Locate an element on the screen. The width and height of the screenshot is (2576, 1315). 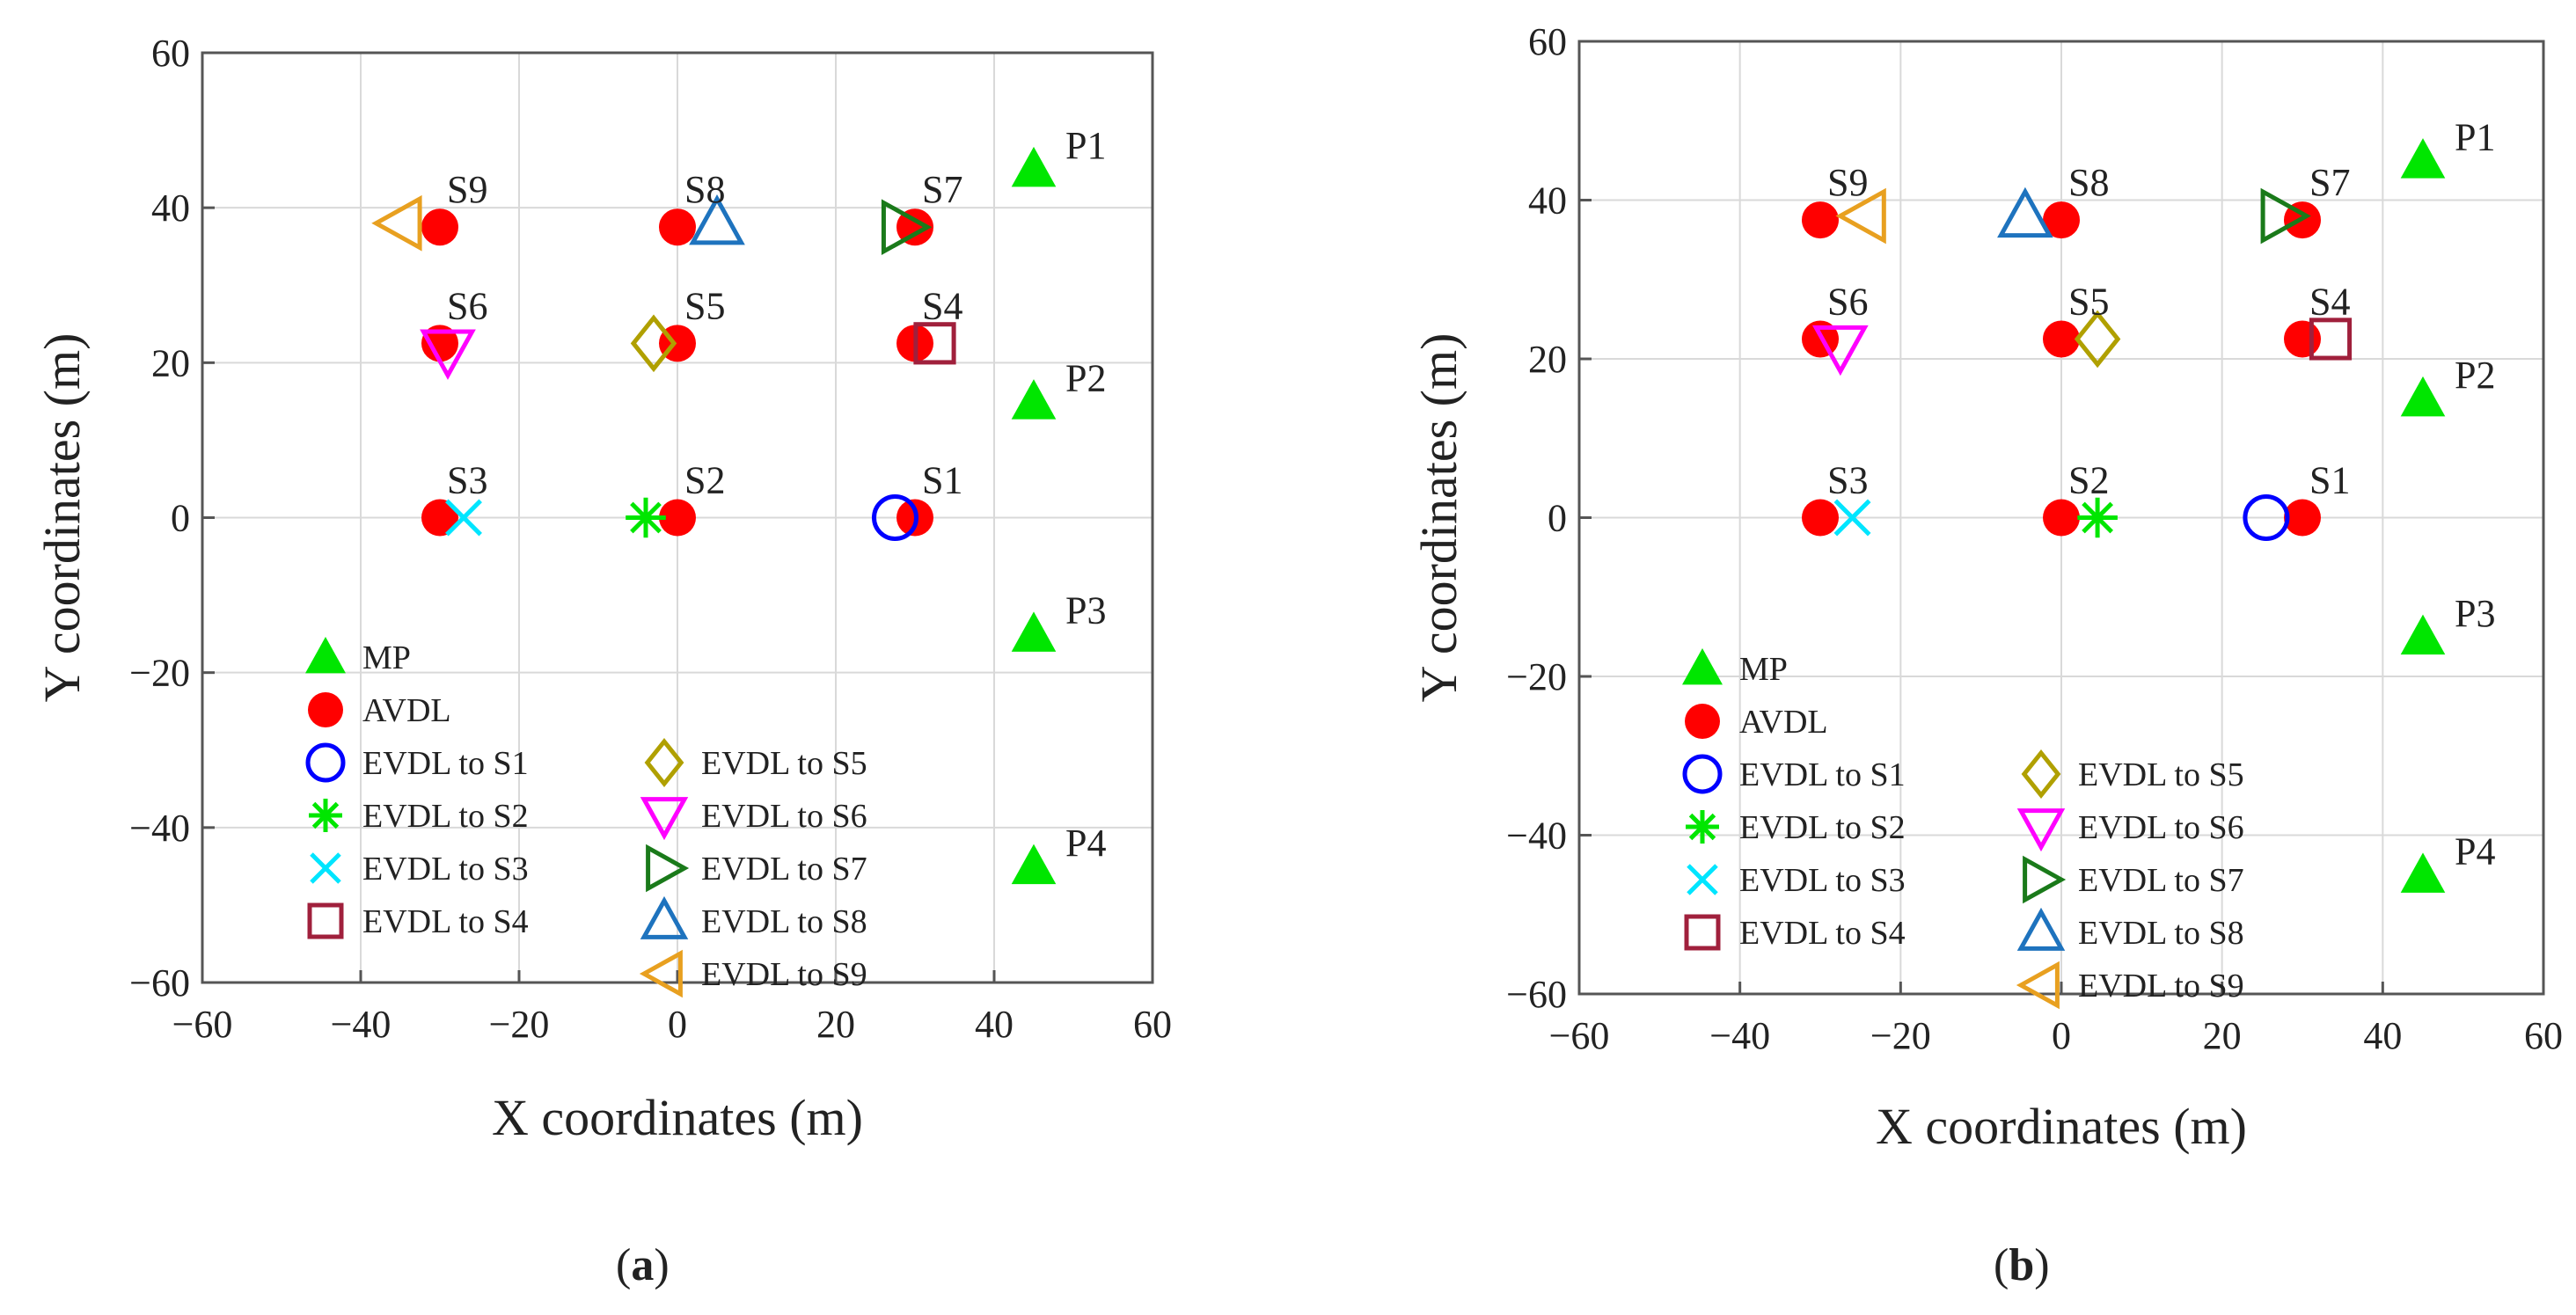
x-tick-label: 60 is located at coordinates (2543, 1035).